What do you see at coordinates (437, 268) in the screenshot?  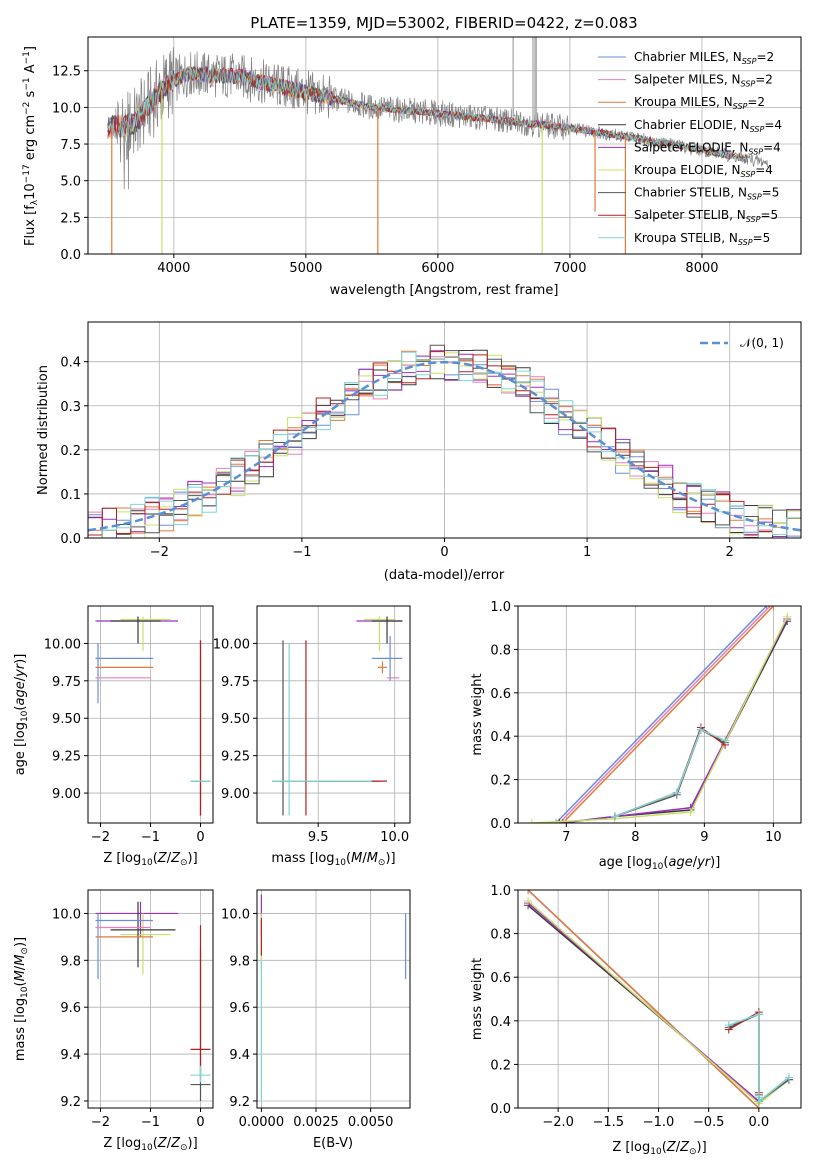 I see `x-tick-label: 6000` at bounding box center [437, 268].